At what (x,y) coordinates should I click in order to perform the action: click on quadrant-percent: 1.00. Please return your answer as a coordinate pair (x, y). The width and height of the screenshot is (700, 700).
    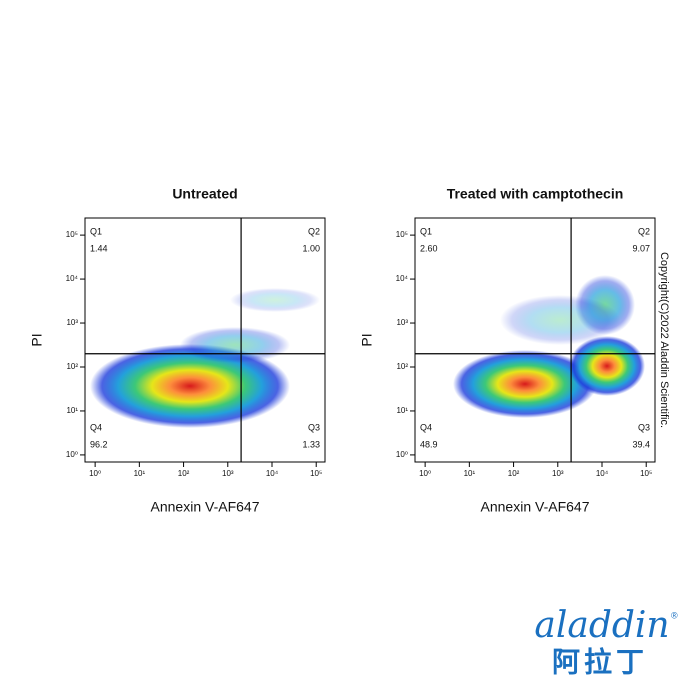
    Looking at the image, I should click on (311, 248).